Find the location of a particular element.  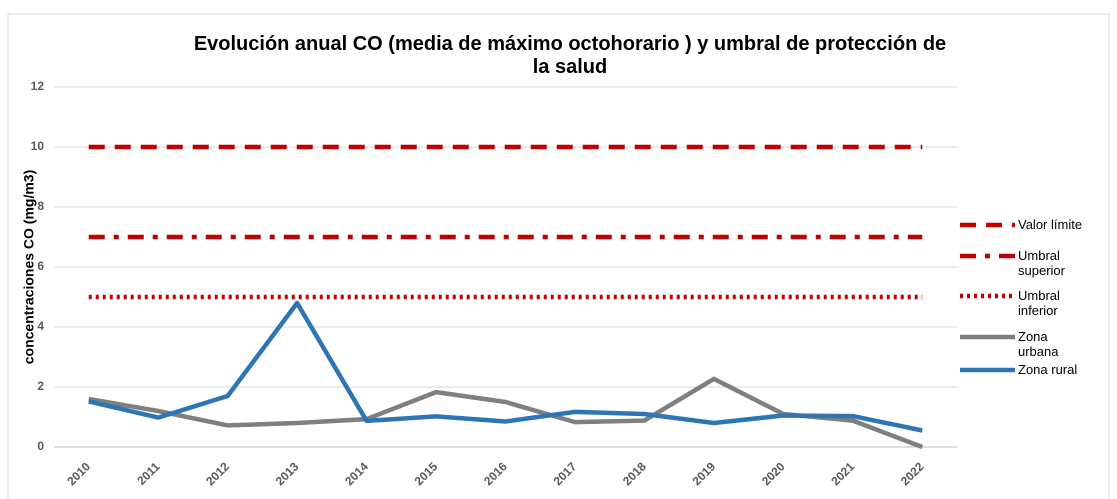

y-tick-label: 10 is located at coordinates (38, 146).